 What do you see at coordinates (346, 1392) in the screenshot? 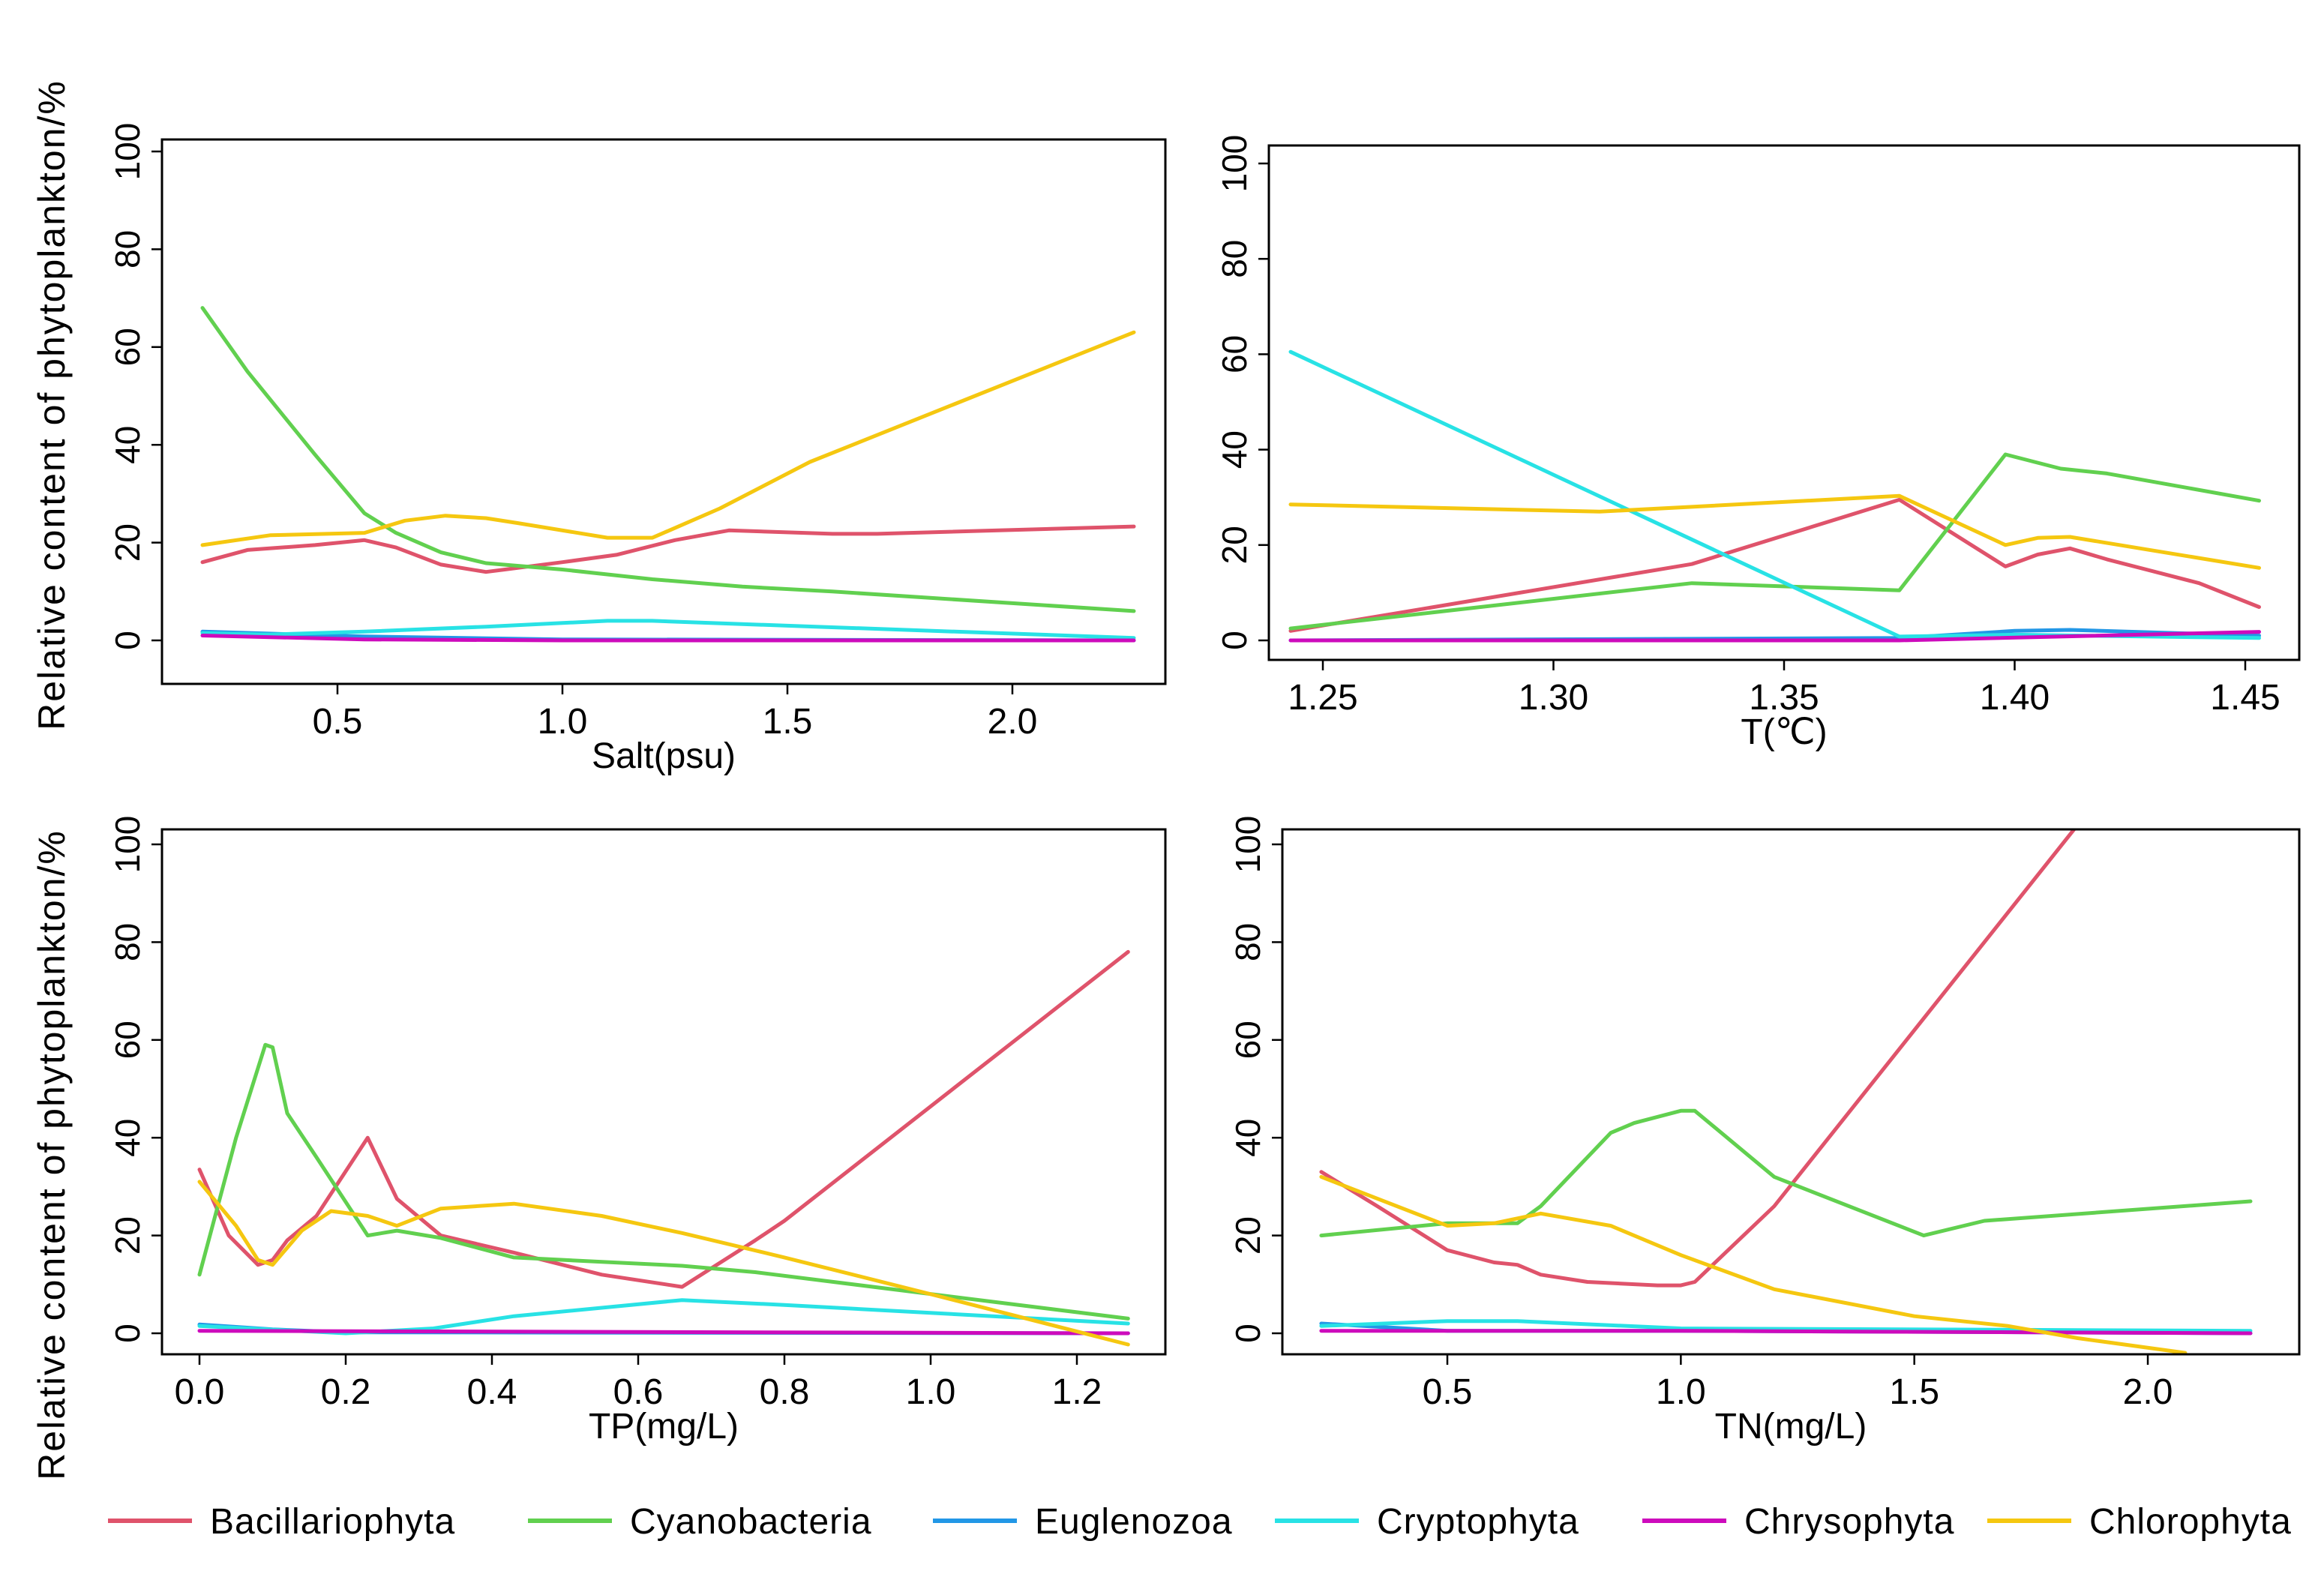
I see `x-tick-label: 0.2` at bounding box center [346, 1392].